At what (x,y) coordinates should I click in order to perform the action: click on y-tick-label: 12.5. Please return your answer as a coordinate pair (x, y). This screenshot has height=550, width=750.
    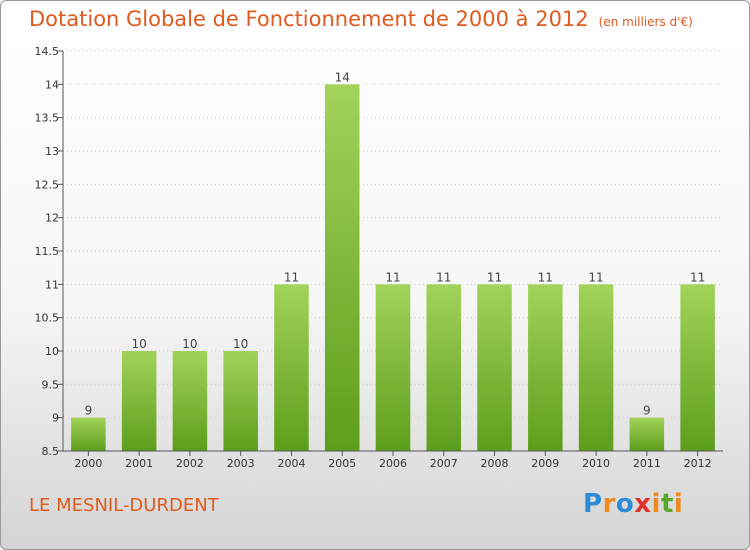
    Looking at the image, I should click on (47, 184).